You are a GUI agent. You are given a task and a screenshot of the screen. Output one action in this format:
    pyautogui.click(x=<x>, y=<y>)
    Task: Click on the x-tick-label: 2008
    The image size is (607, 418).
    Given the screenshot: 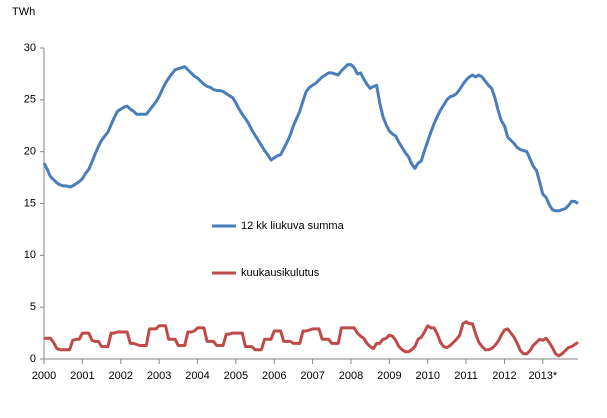 What is the action you would take?
    pyautogui.click(x=351, y=376)
    